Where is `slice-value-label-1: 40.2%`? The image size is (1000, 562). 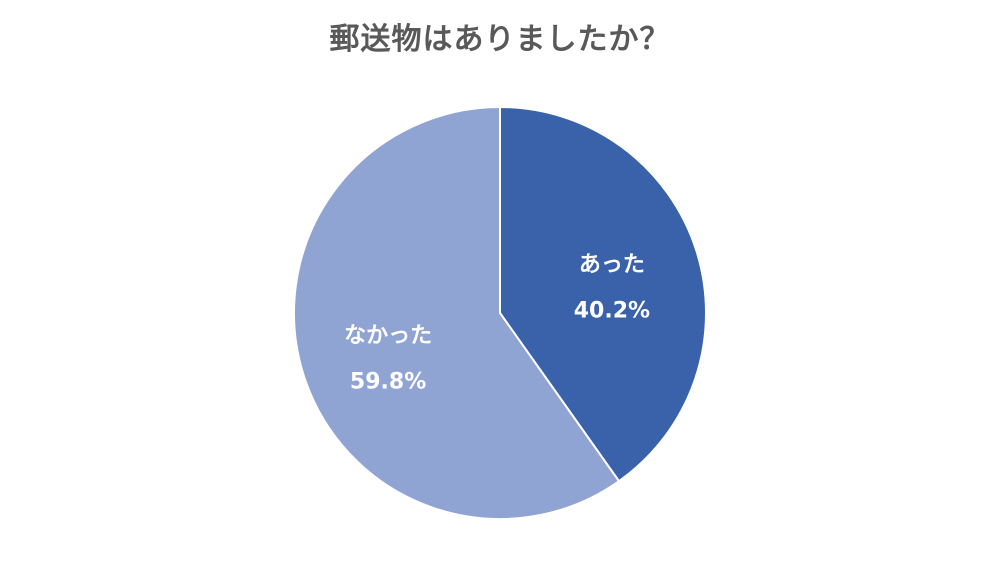
slice-value-label-1: 40.2% is located at coordinates (612, 310).